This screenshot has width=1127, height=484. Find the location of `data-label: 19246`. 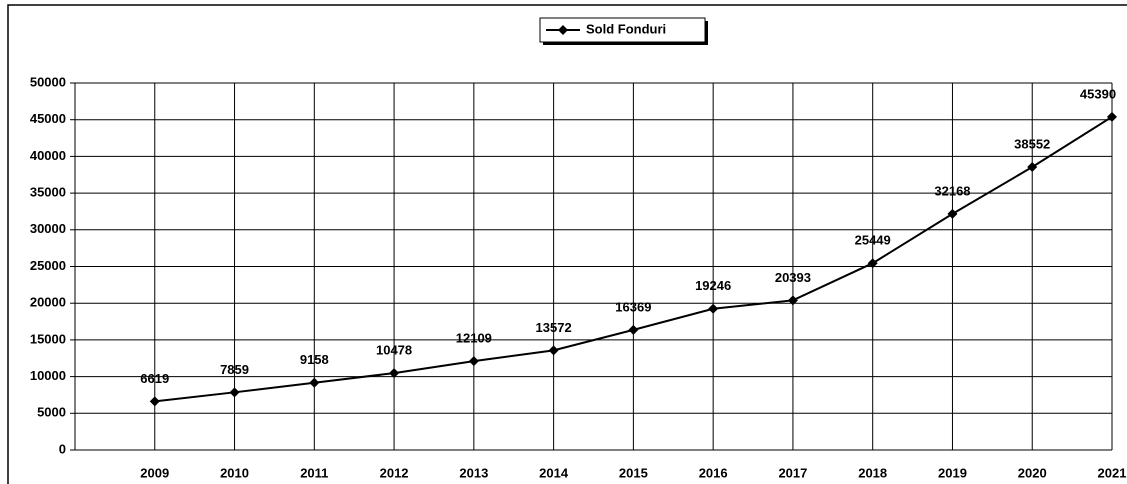

data-label: 19246 is located at coordinates (713, 285).